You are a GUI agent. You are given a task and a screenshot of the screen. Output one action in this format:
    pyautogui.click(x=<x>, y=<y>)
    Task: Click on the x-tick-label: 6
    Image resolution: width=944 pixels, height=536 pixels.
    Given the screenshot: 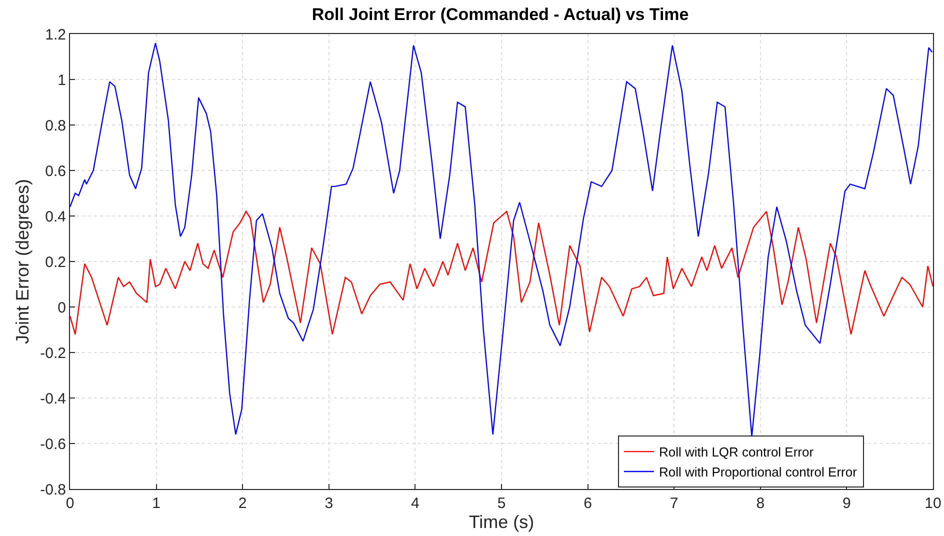 What is the action you would take?
    pyautogui.click(x=588, y=503)
    